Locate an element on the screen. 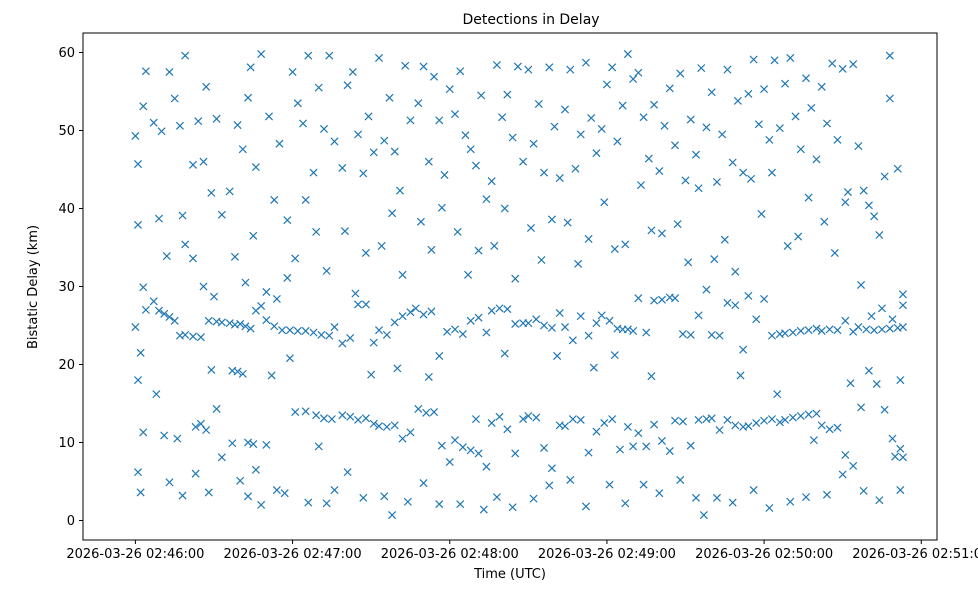 Image resolution: width=978 pixels, height=590 pixels. y-tick-label: 40 is located at coordinates (66, 209).